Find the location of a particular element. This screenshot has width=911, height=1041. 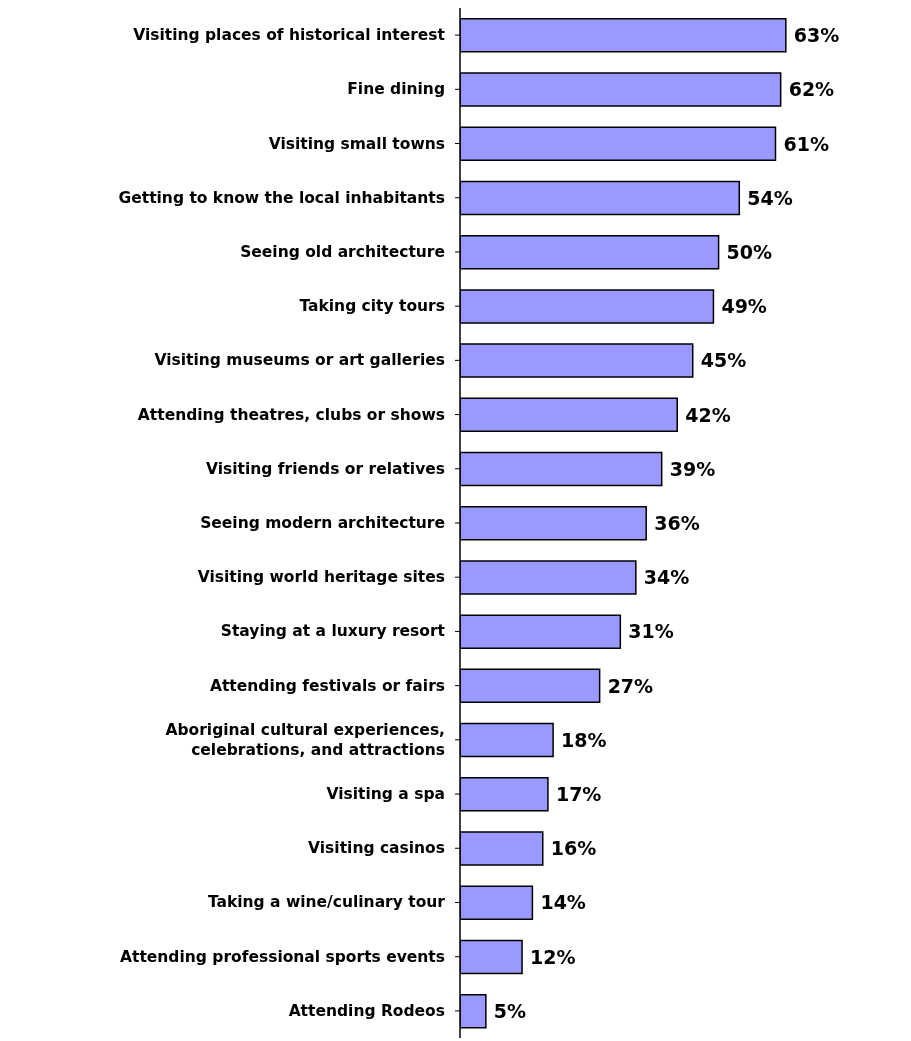

y-tick-label: Attending festivals or fairs is located at coordinates (327, 685).